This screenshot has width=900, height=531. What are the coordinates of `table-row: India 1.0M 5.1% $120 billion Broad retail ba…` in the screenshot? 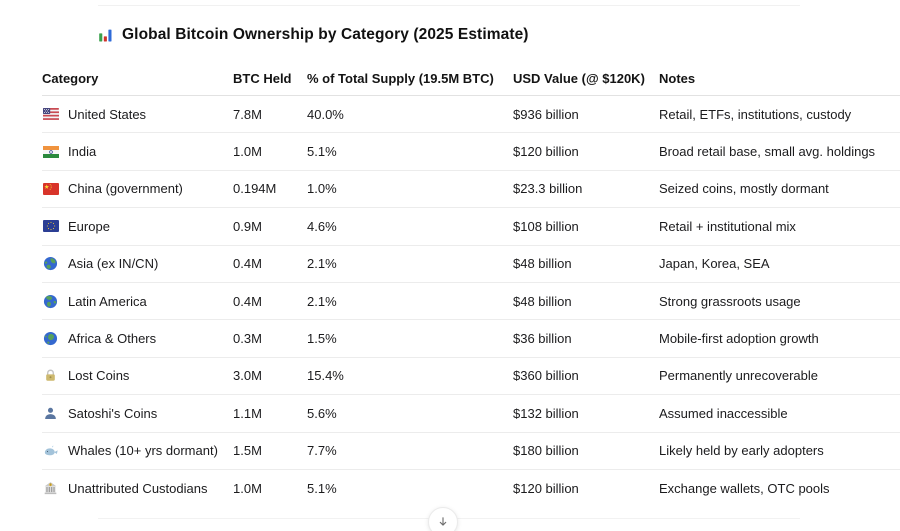 It's located at (471, 152).